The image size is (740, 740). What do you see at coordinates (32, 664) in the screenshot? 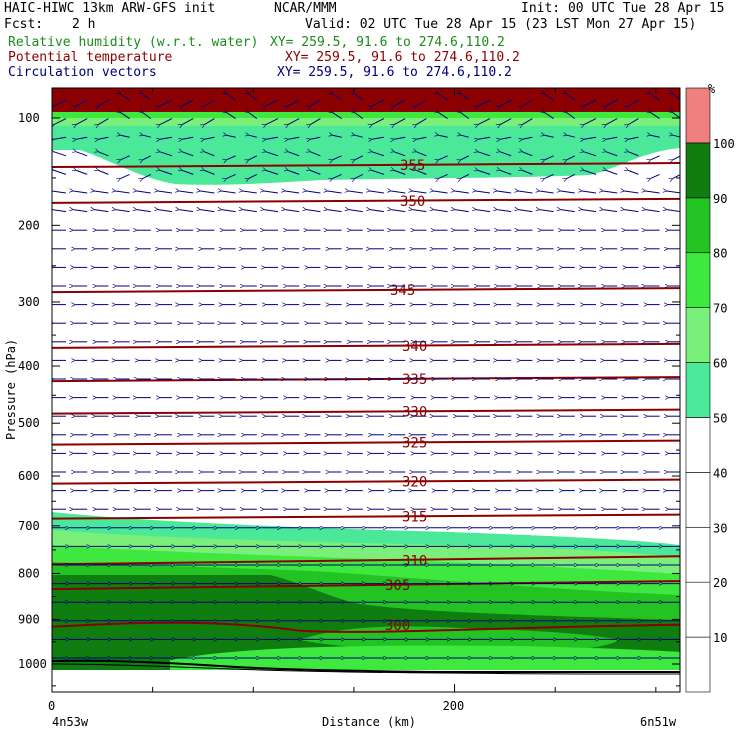
I see `y-tick-label: 1000` at bounding box center [32, 664].